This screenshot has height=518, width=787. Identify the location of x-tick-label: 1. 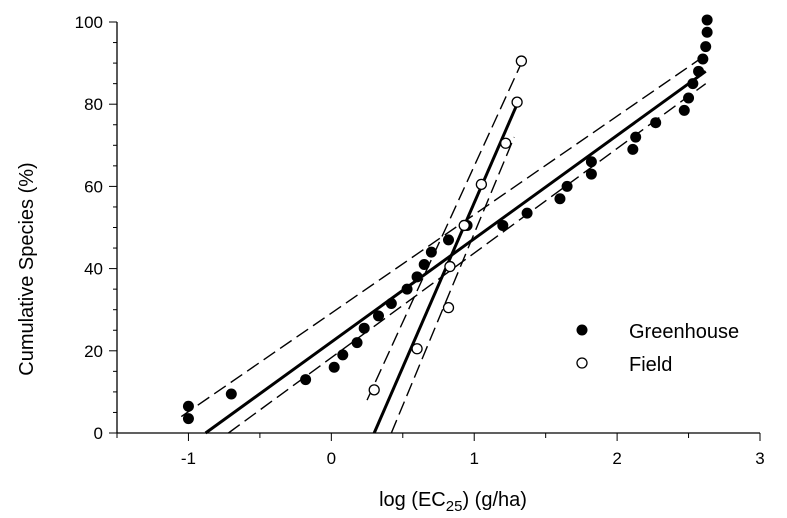
(473, 458).